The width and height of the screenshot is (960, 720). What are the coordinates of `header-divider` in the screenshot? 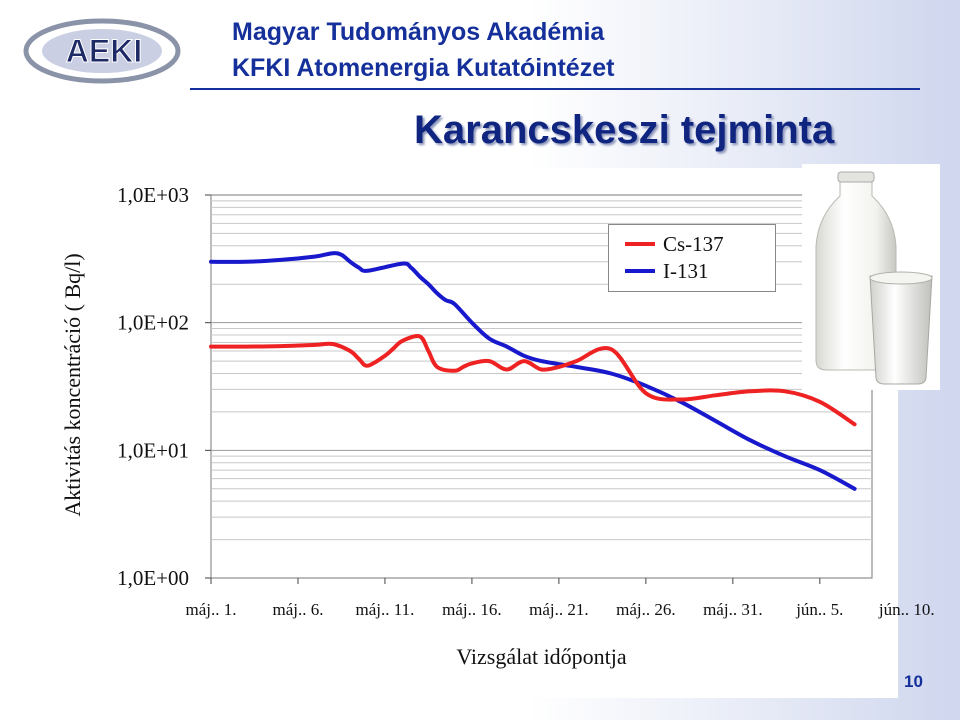 It's located at (555, 89).